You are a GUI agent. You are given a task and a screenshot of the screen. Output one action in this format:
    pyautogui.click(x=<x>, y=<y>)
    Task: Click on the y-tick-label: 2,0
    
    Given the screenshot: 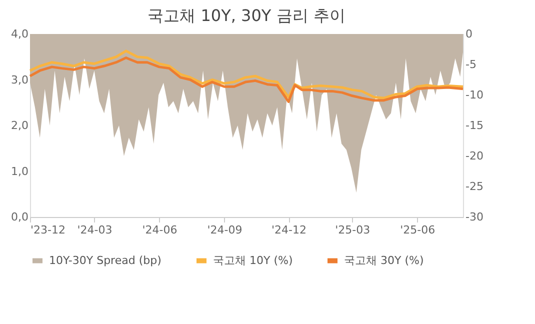 What is the action you would take?
    pyautogui.click(x=19, y=125)
    